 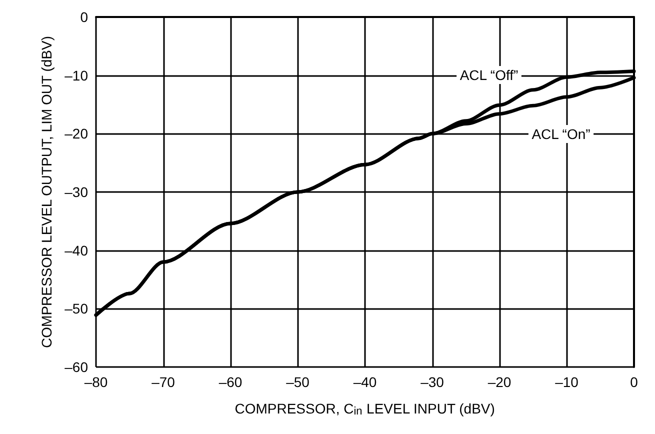 What do you see at coordinates (76, 308) in the screenshot?
I see `y-tick-label: –50` at bounding box center [76, 308].